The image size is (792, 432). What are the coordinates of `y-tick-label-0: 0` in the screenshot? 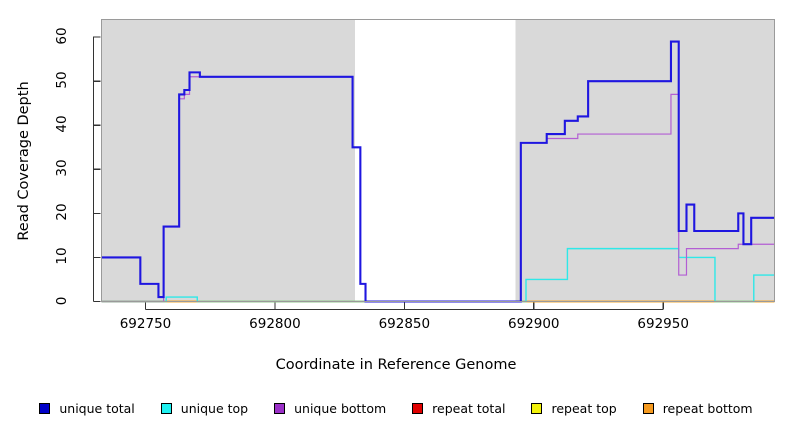 It's located at (61, 300).